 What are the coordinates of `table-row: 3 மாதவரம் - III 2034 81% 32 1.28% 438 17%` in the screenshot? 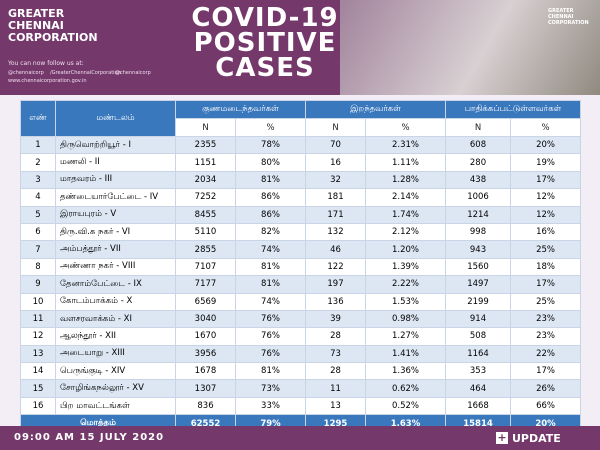 It's located at (301, 180).